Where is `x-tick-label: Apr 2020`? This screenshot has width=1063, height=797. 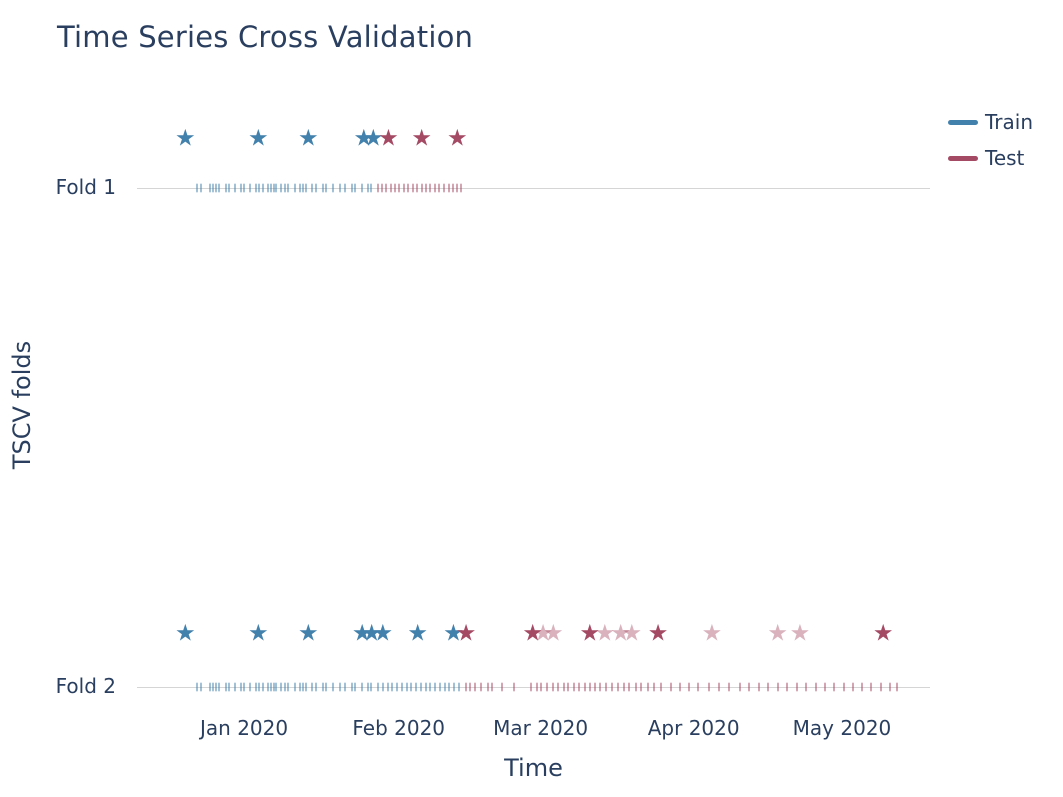 x-tick-label: Apr 2020 is located at coordinates (693, 728).